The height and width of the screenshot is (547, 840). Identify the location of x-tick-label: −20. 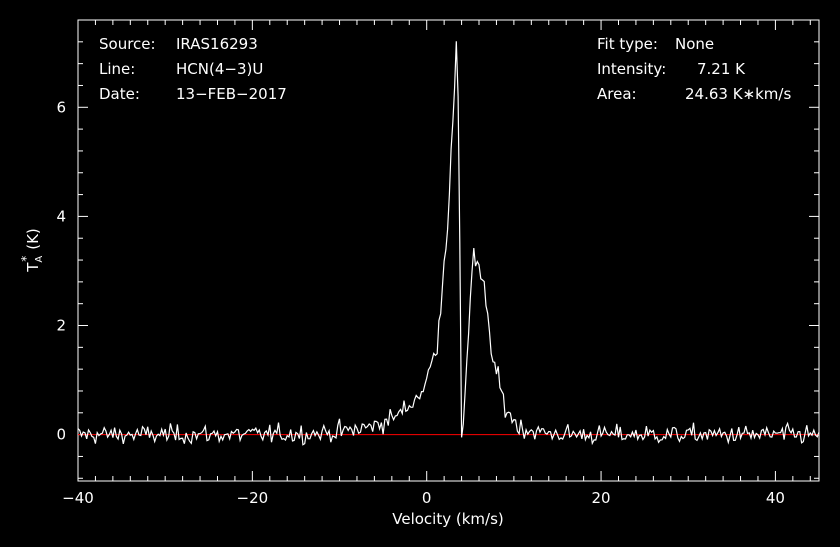
(253, 498).